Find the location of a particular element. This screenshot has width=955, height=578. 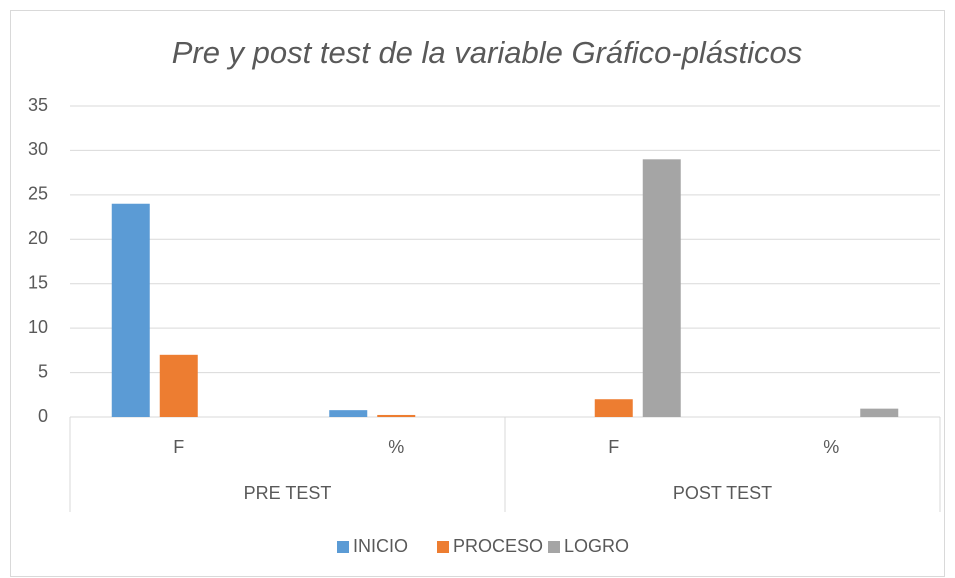

legend-label: PROCESO is located at coordinates (498, 546).